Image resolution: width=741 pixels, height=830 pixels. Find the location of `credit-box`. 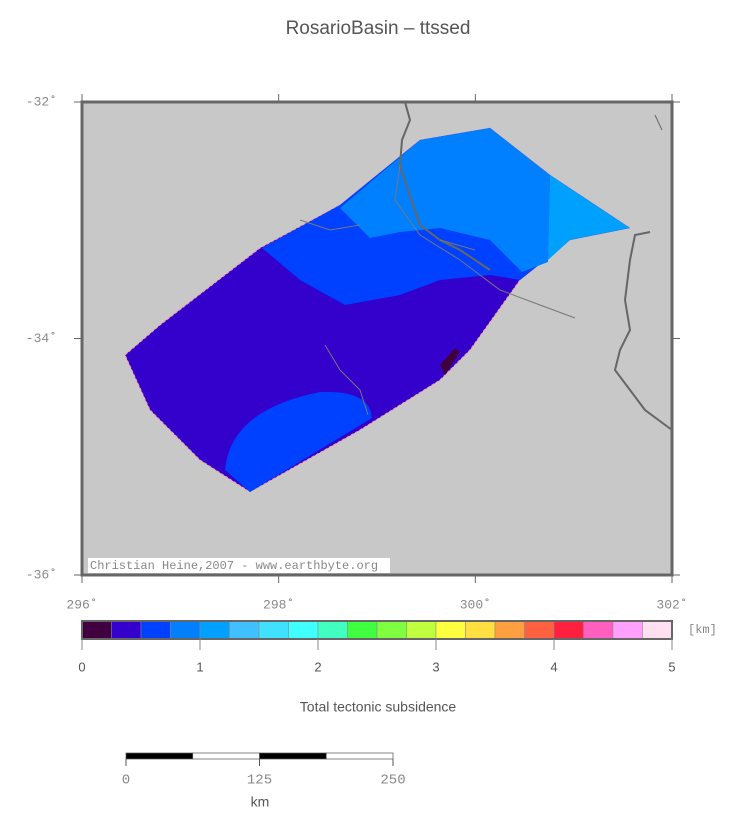

credit-box is located at coordinates (239, 565).